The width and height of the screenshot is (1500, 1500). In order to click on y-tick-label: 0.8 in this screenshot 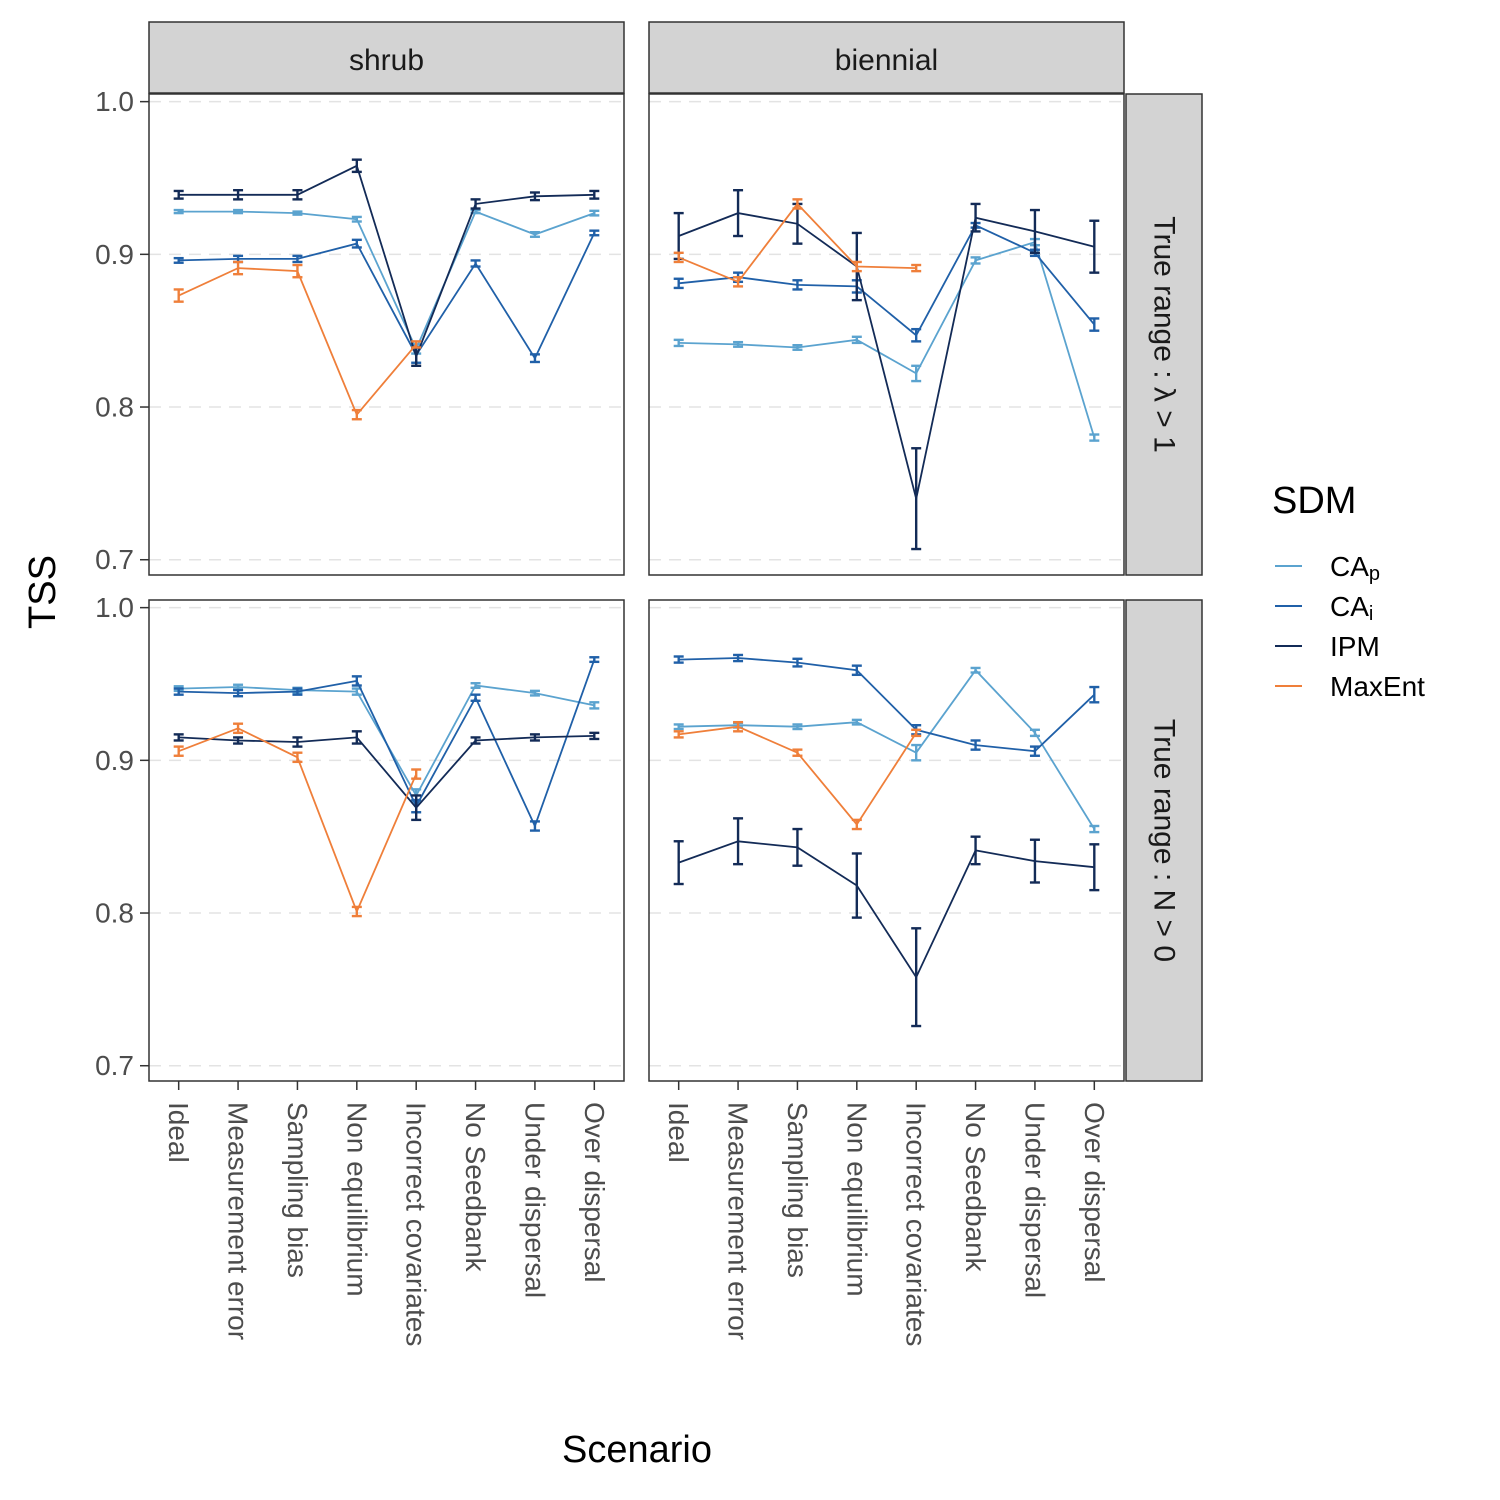, I will do `click(114, 407)`.